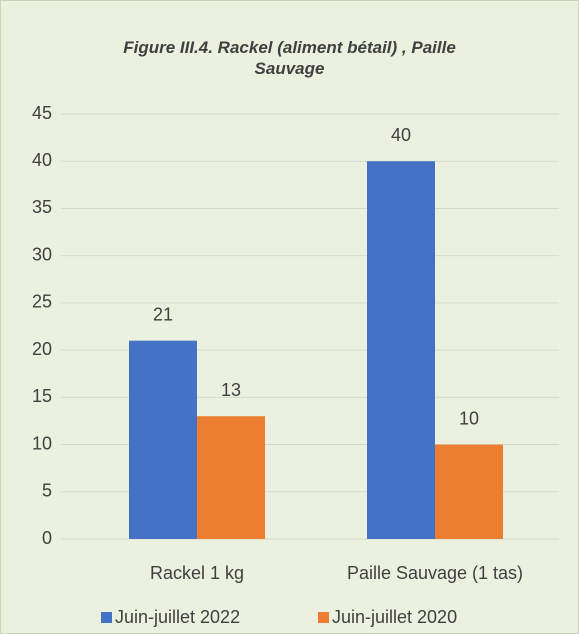 This screenshot has width=579, height=634. What do you see at coordinates (231, 390) in the screenshot?
I see `data-label: 13` at bounding box center [231, 390].